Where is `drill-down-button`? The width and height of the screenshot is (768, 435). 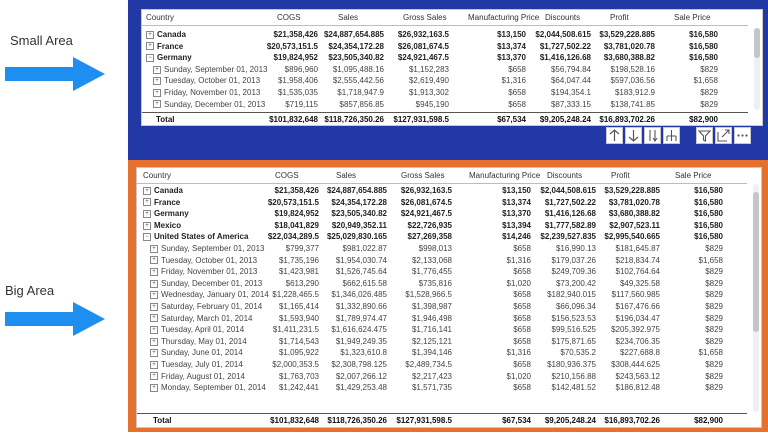
drill-down-button is located at coordinates (633, 135).